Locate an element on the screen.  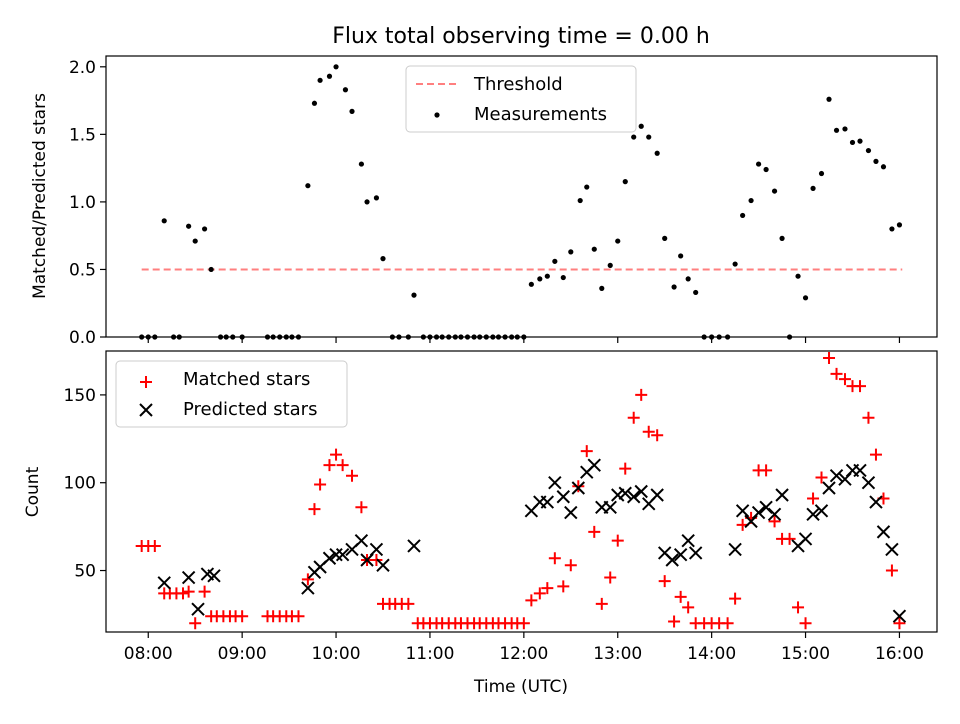
bottom-y-tick-label: 150 is located at coordinates (80, 396).